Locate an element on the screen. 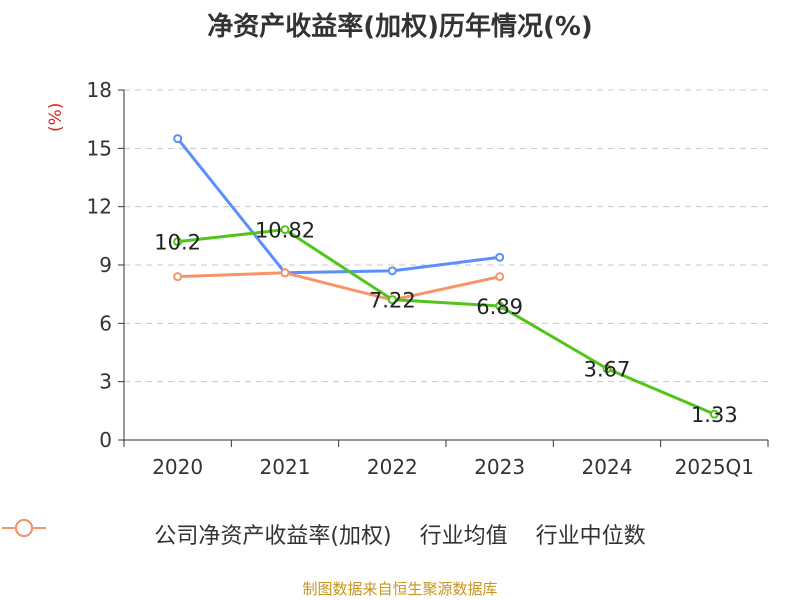 Image resolution: width=800 pixels, height=600 pixels. data-label: 1.33 is located at coordinates (714, 415).